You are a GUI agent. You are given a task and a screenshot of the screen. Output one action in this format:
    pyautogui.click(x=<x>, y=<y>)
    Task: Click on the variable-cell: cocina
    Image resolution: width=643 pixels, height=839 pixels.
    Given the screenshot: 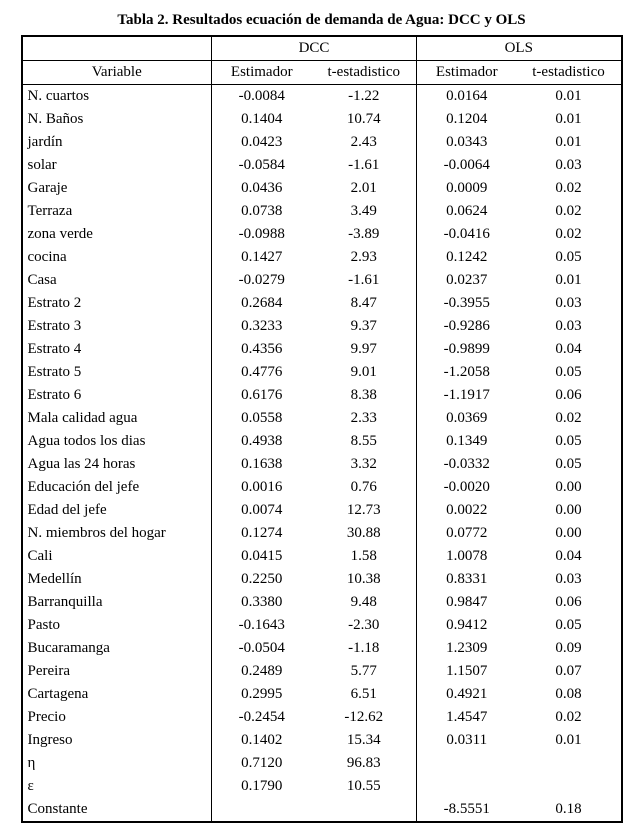 What is the action you would take?
    pyautogui.click(x=116, y=257)
    